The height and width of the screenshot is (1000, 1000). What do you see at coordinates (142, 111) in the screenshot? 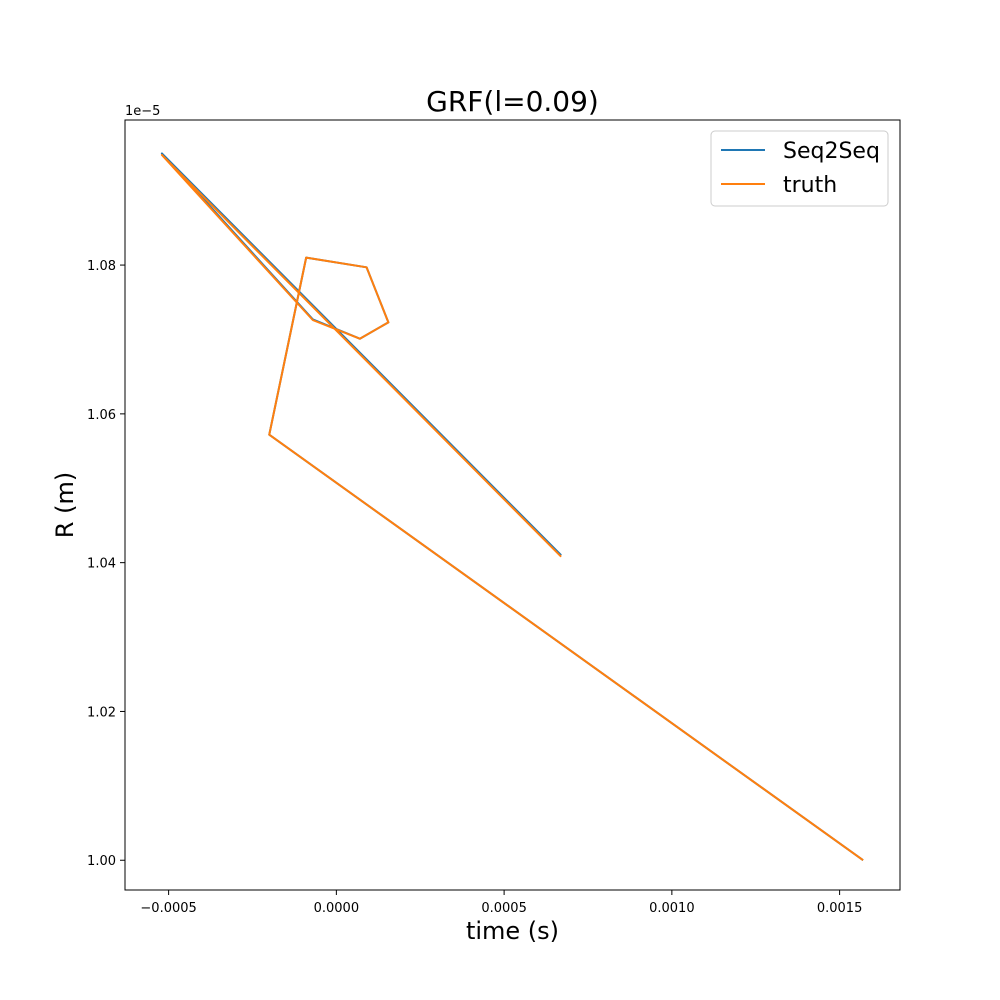
I see `y-axis-offset-label: 1e−5` at bounding box center [142, 111].